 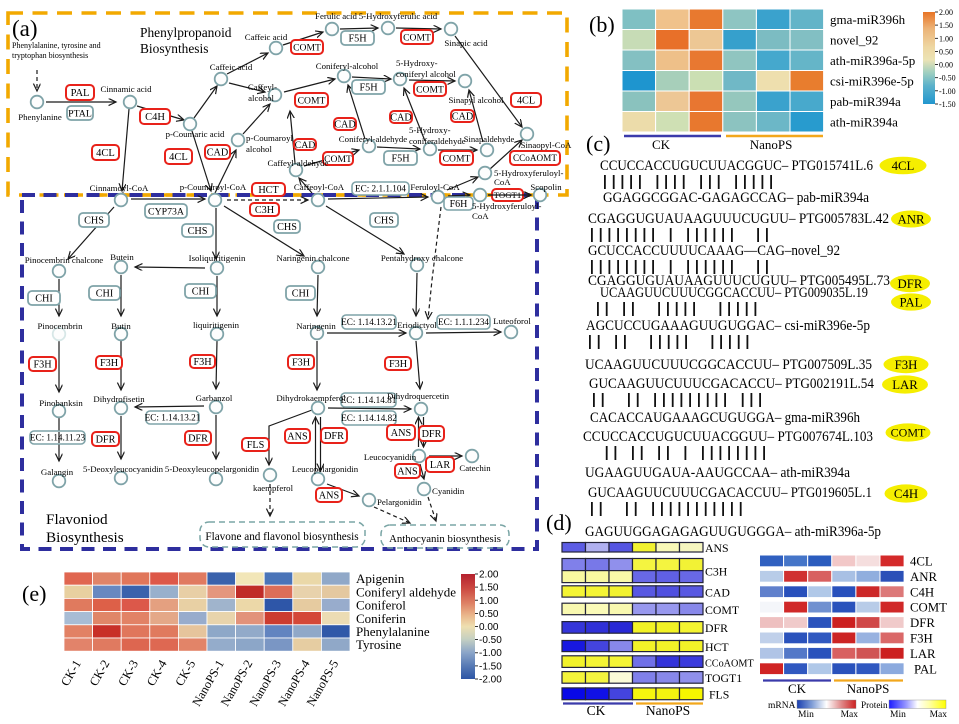 I want to click on svg-text: Leucopelargonidin, so click(x=325, y=469).